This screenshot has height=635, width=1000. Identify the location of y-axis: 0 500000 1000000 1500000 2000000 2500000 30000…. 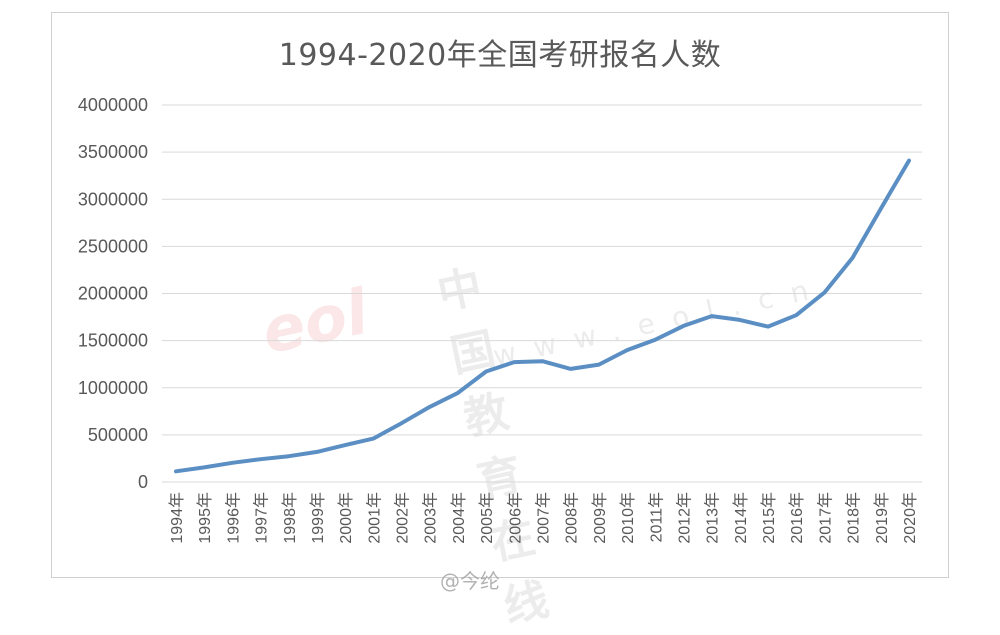
(113, 293).